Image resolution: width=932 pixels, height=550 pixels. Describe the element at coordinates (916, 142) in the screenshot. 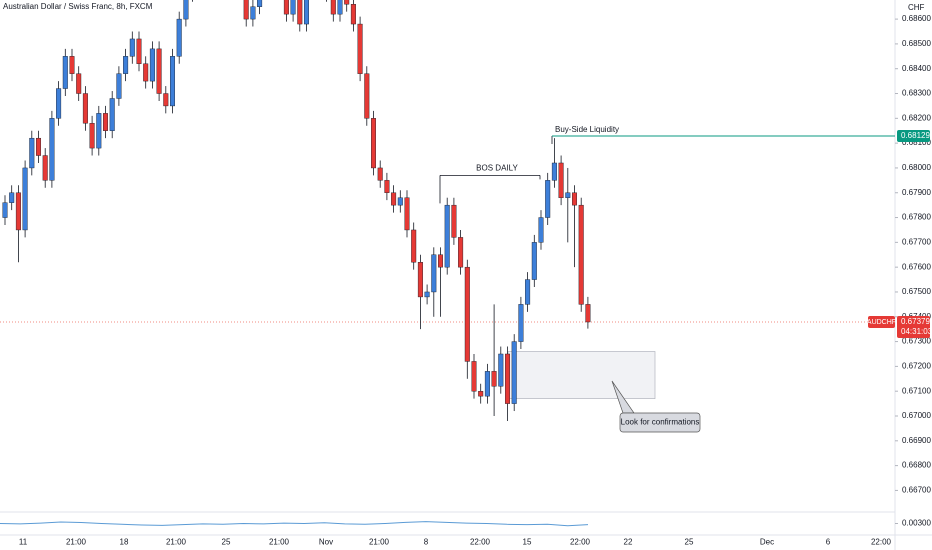

I see `y-tick-label: 0.68100` at that location.